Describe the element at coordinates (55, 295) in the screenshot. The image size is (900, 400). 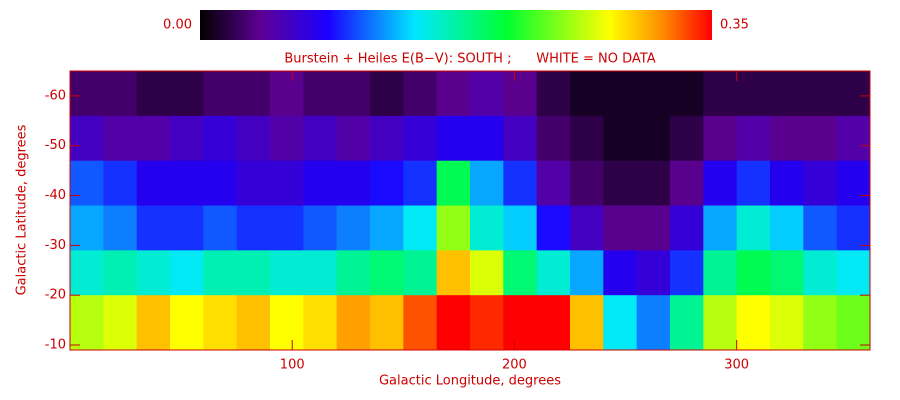
I see `y-tick-label: -20` at that location.